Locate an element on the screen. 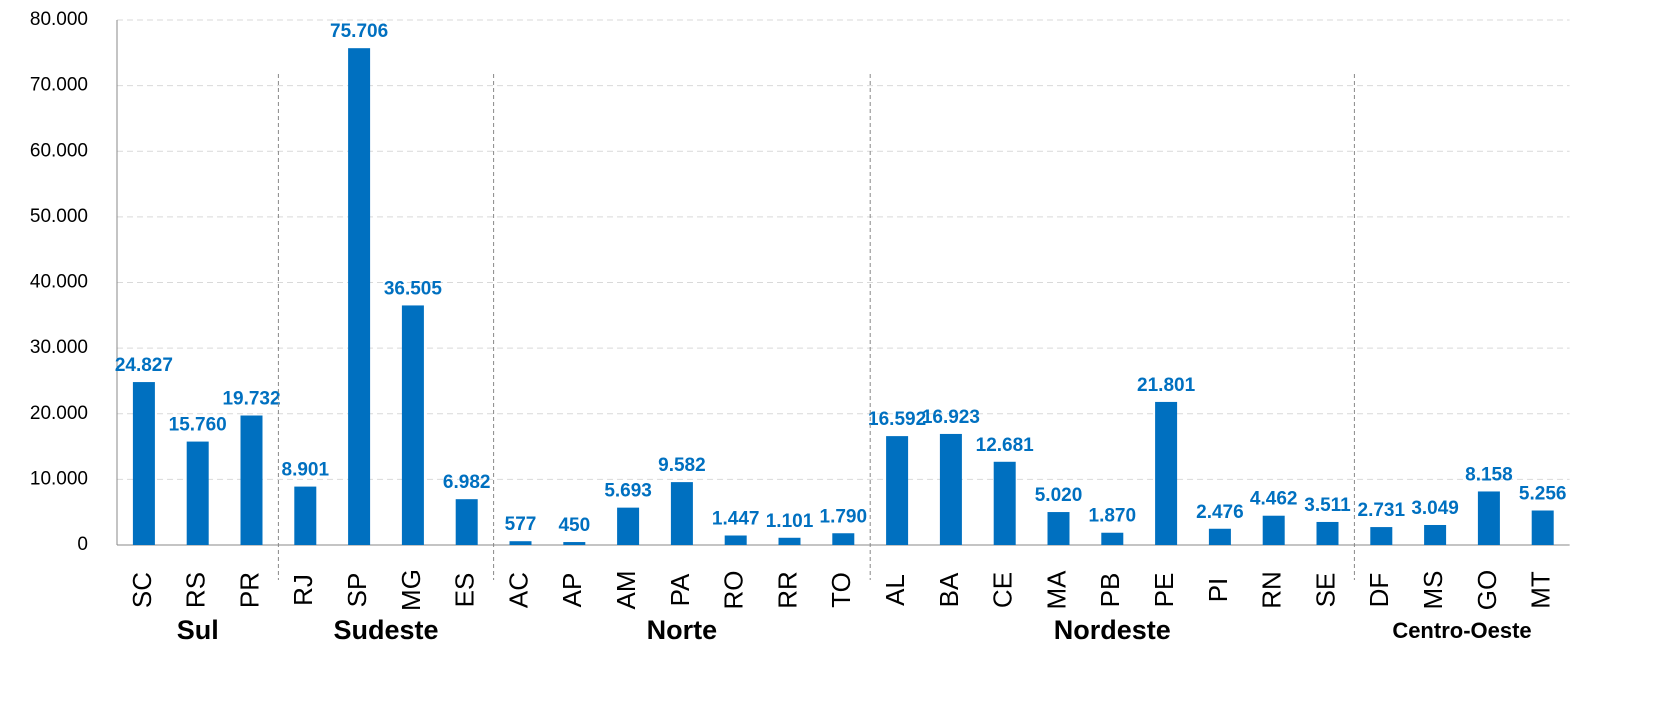 This screenshot has width=1673, height=707. value-label: 24.827 is located at coordinates (144, 365).